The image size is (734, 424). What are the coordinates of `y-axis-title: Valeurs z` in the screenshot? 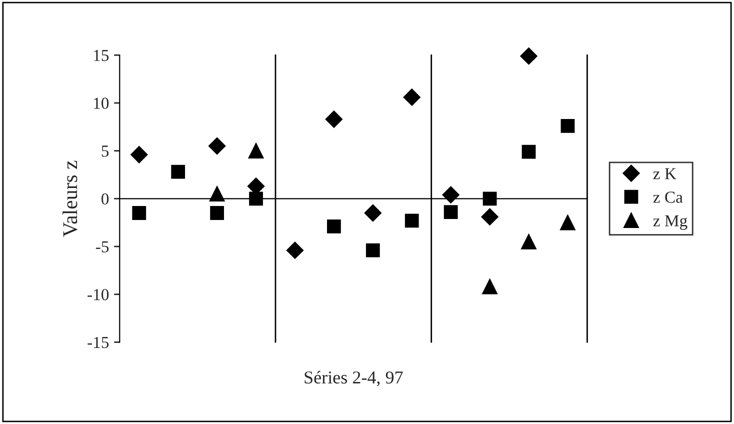 It's located at (70, 198).